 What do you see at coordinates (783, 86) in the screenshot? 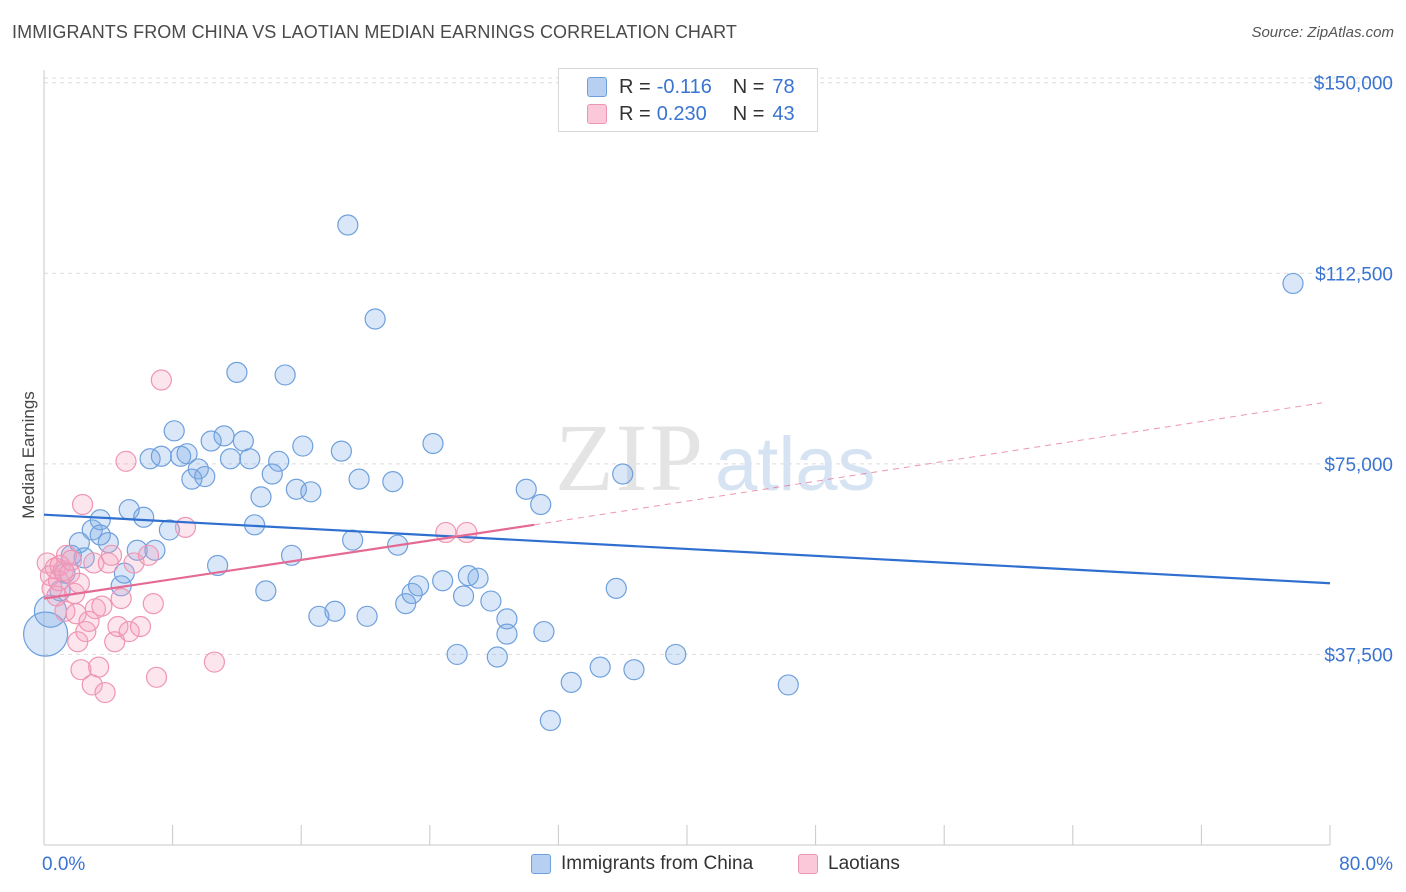
I see `legend-n-value: 78` at bounding box center [783, 86].